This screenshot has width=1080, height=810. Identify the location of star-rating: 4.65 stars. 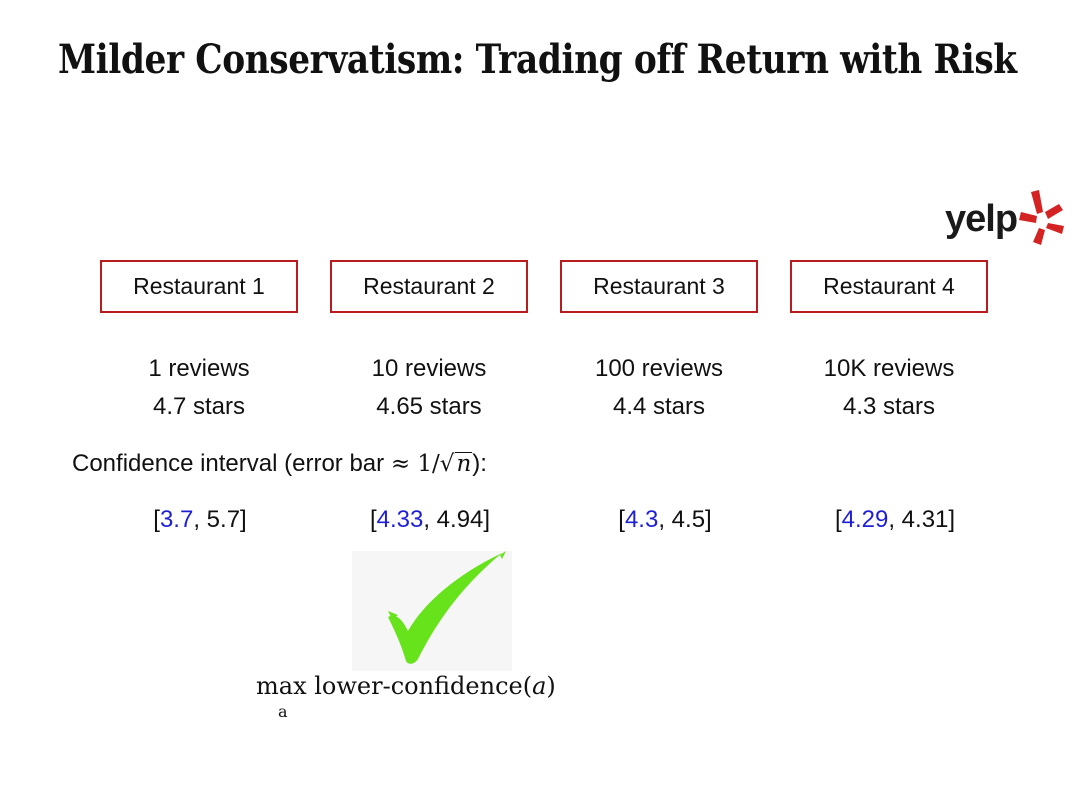
(429, 406).